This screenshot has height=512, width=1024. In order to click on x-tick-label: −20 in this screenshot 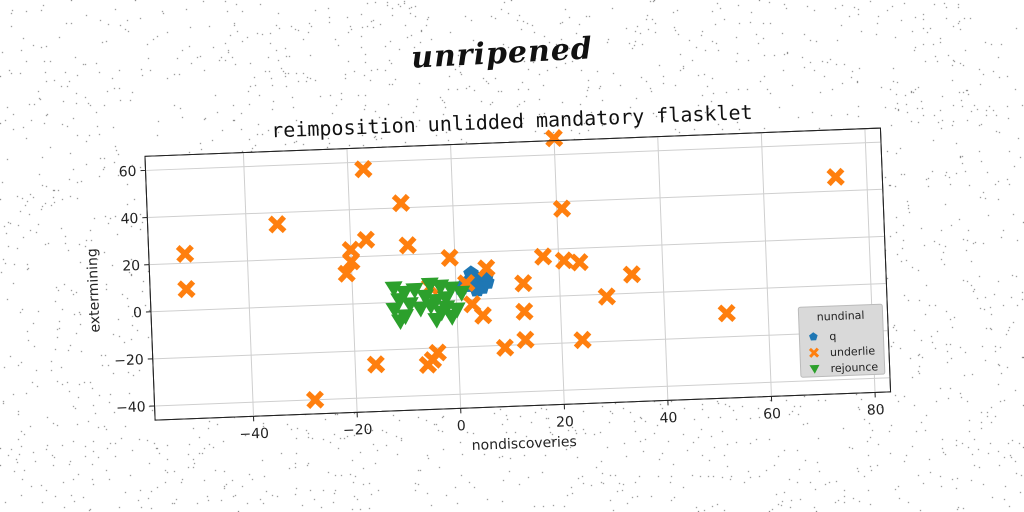, I will do `click(358, 430)`.